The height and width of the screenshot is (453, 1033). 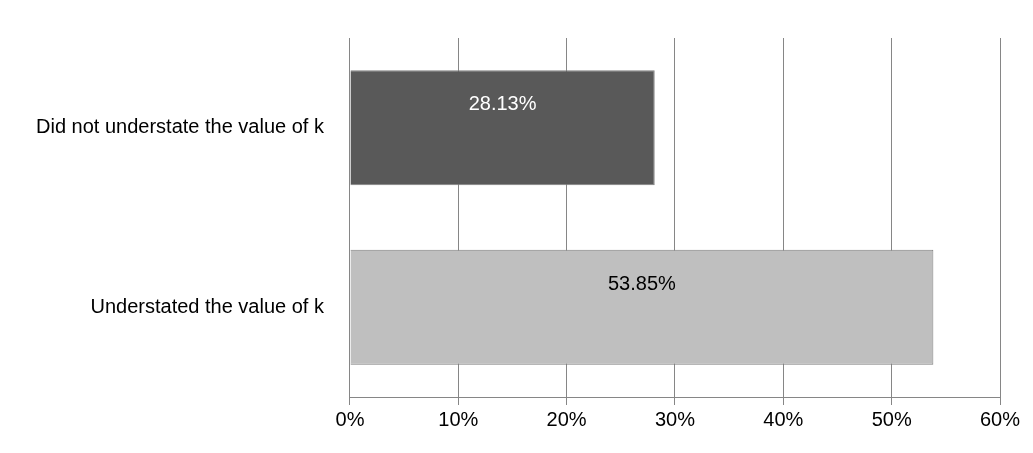 What do you see at coordinates (350, 418) in the screenshot?
I see `x-tick-label: 0%` at bounding box center [350, 418].